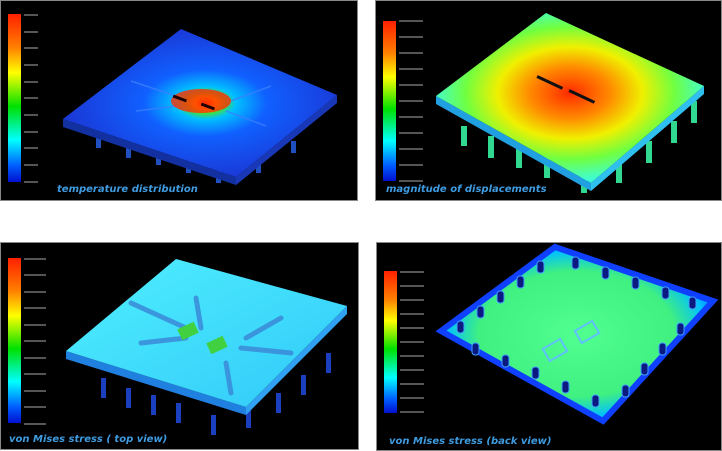 The width and height of the screenshot is (722, 451). Describe the element at coordinates (466, 189) in the screenshot. I see `panel-caption: magnitude of displacements` at that location.